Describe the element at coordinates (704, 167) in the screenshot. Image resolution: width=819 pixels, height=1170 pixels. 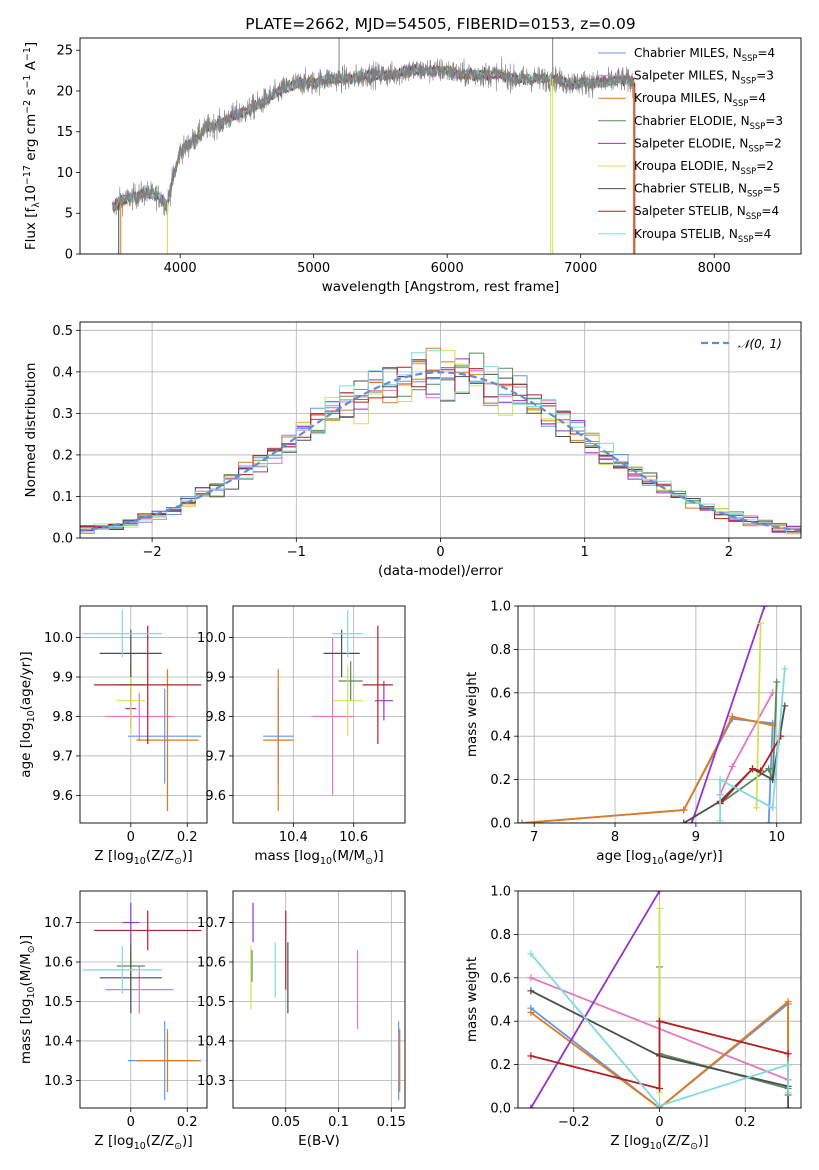
I see `legend-entry: Kroupa ELODIE, NSSP=2` at that location.